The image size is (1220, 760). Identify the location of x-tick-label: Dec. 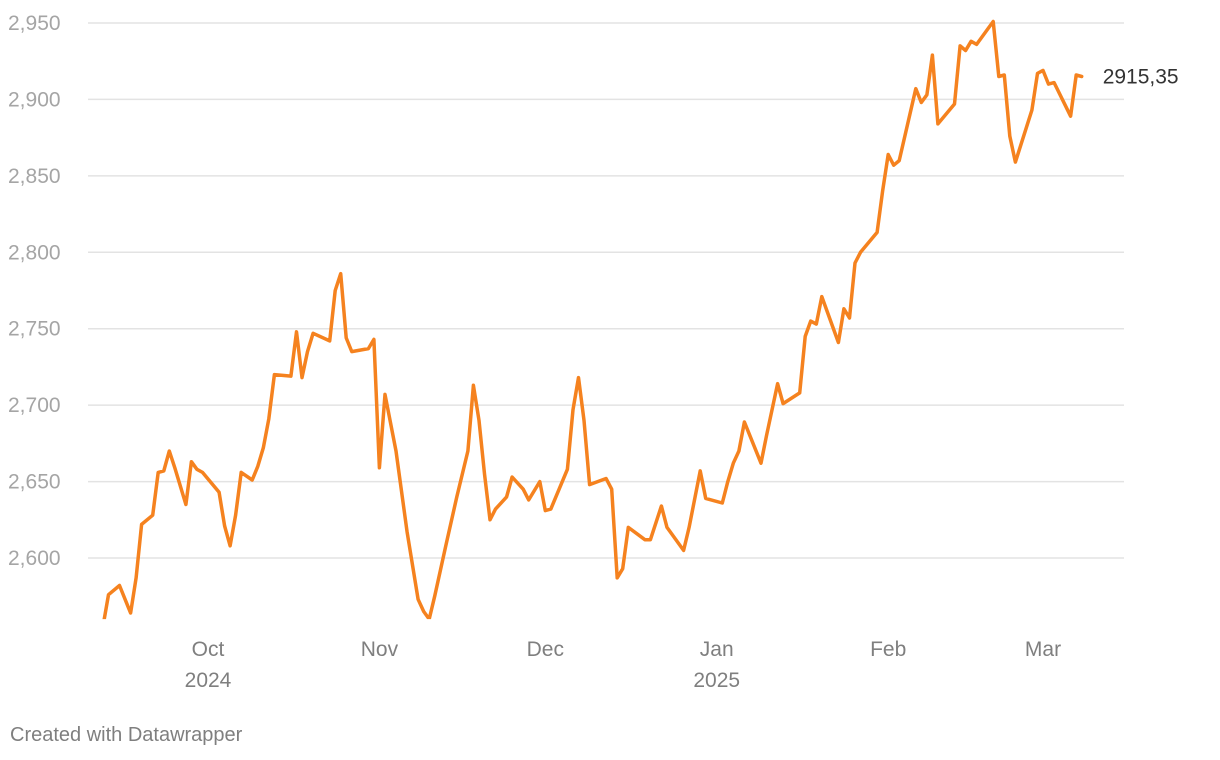
(545, 649).